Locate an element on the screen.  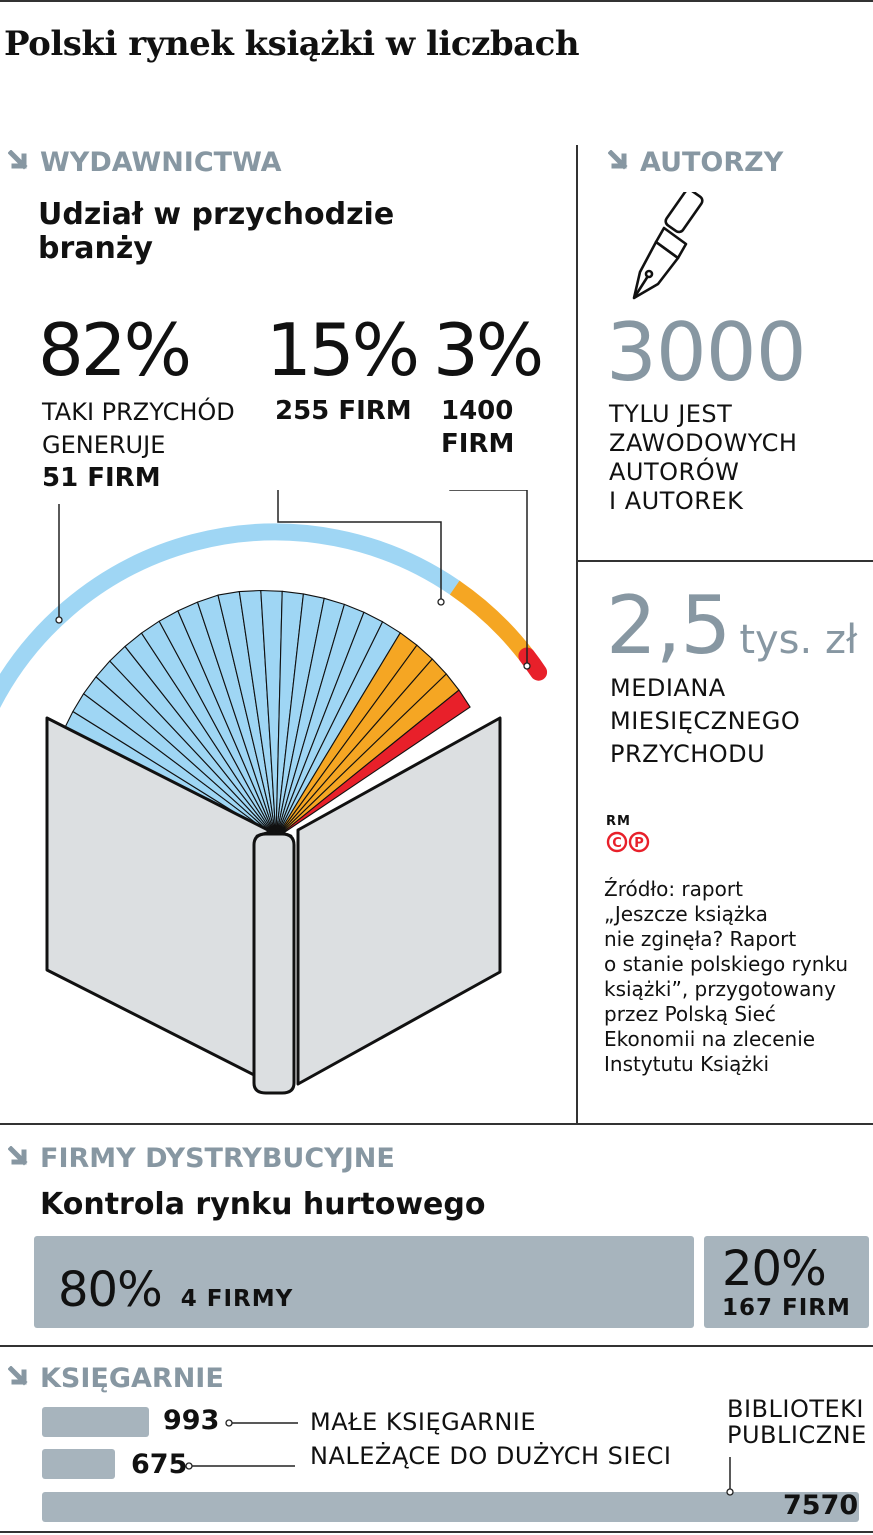
caption-firms: 1400 is located at coordinates (477, 411).